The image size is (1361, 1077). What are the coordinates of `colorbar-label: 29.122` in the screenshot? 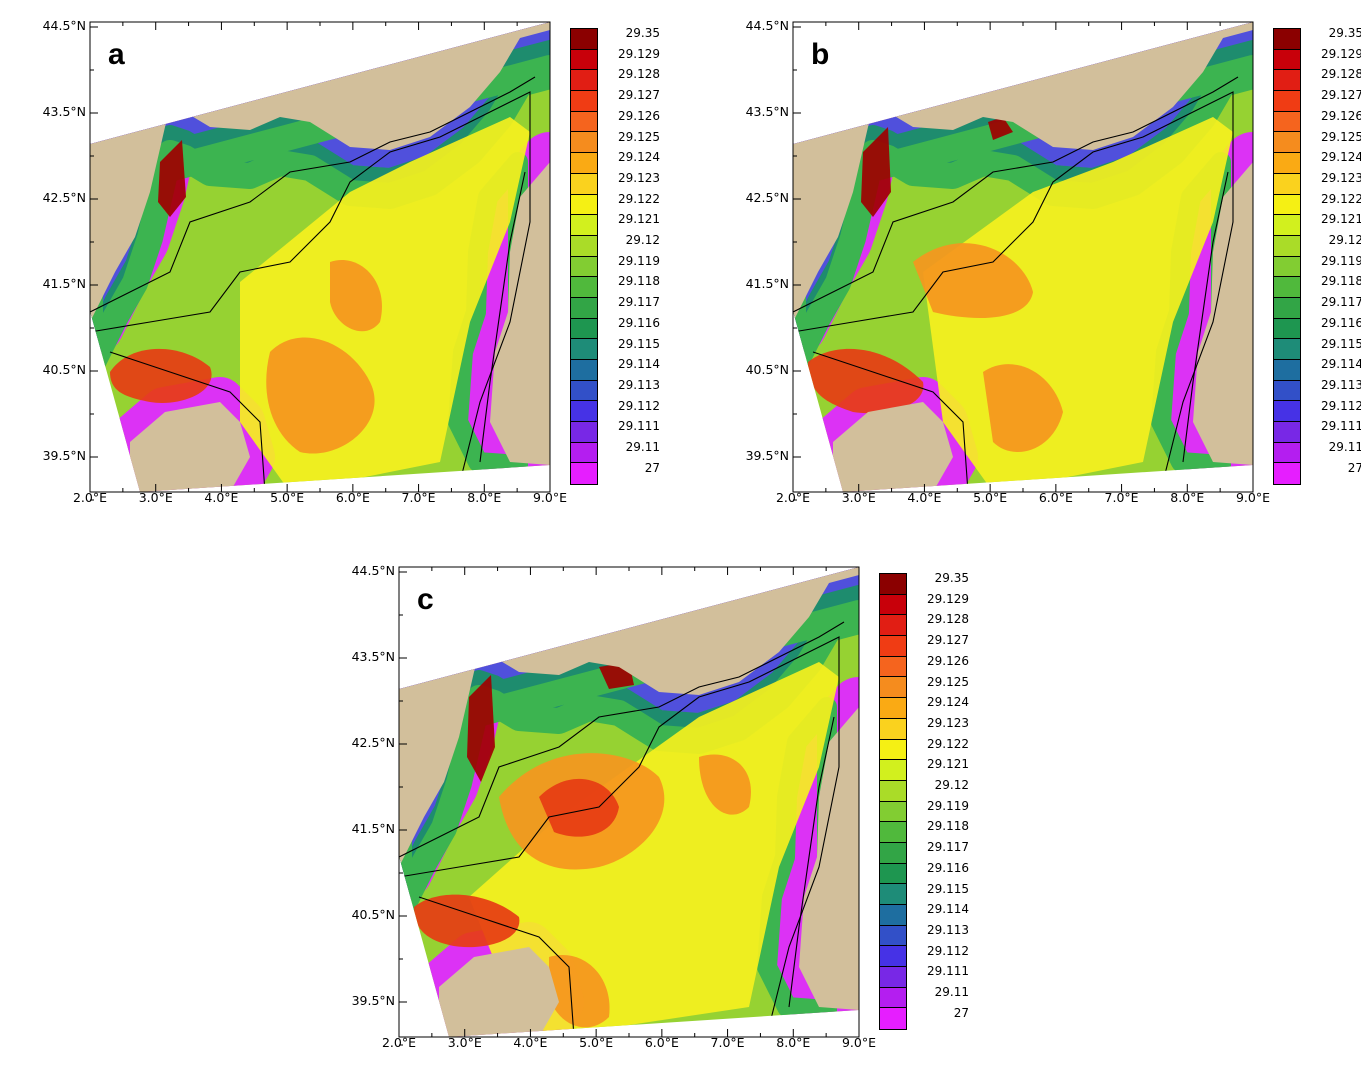 It's located at (1341, 198).